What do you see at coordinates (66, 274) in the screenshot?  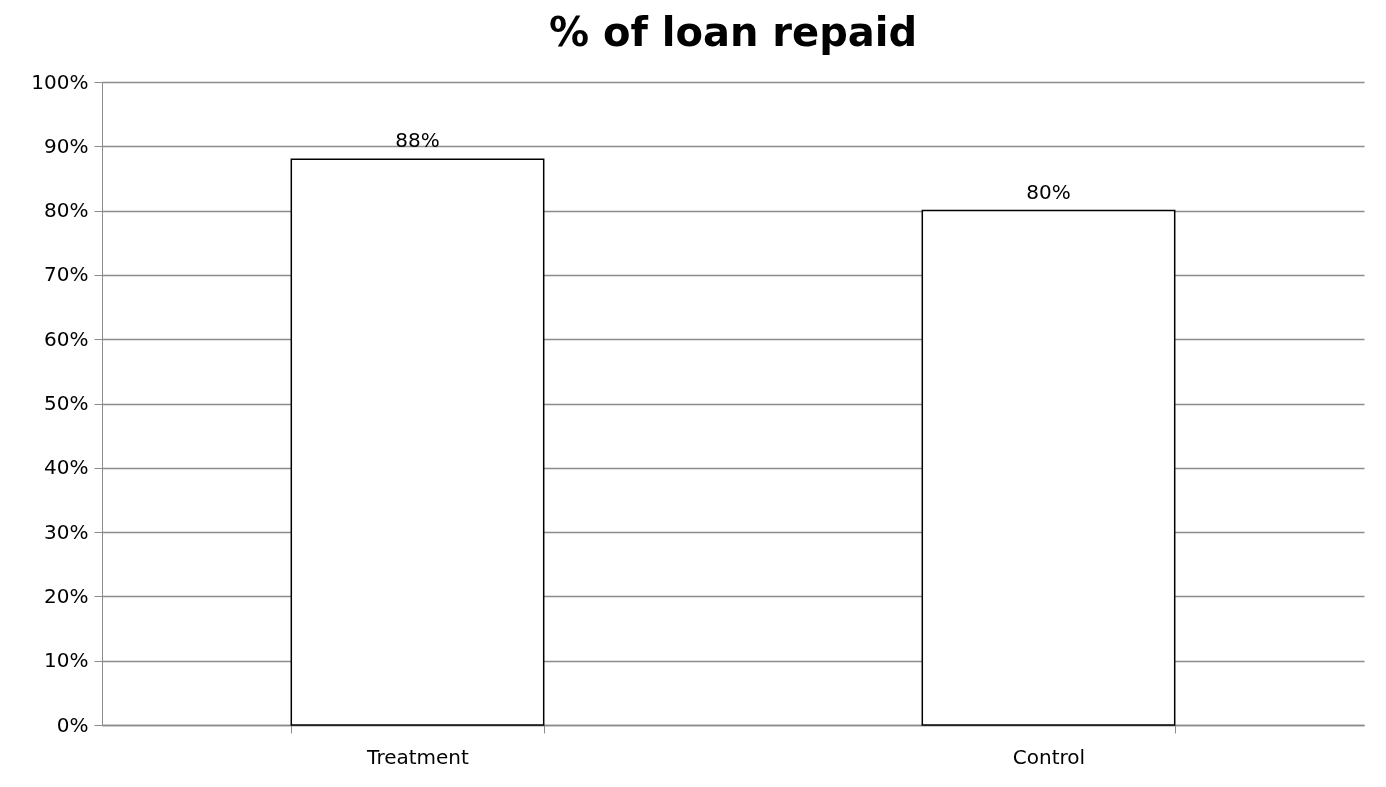 I see `y-tick-label: 70%` at bounding box center [66, 274].